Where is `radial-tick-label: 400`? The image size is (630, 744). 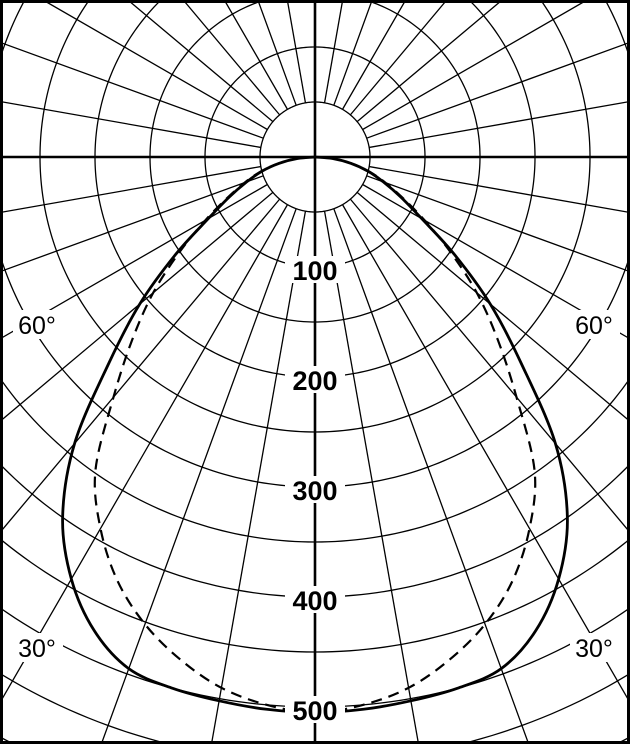 radial-tick-label: 400 is located at coordinates (314, 601).